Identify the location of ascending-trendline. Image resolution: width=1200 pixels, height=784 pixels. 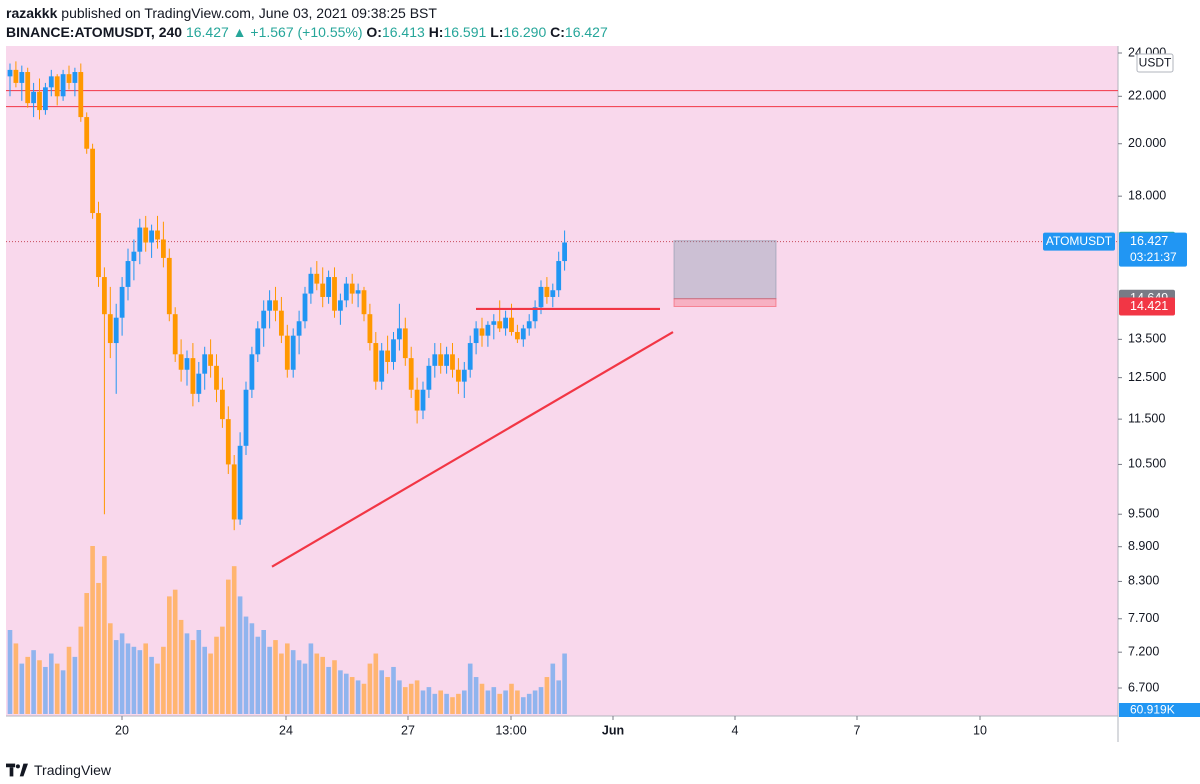
(472, 449).